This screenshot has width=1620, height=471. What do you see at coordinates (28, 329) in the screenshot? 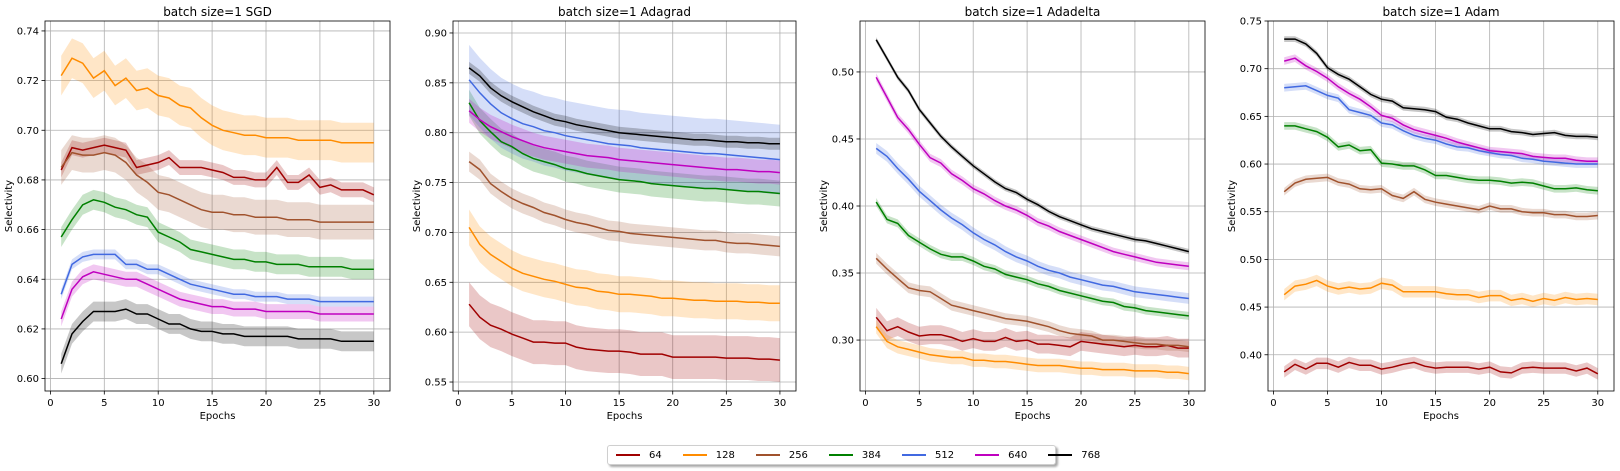
I see `y-tick-label: 0.62` at bounding box center [28, 329].